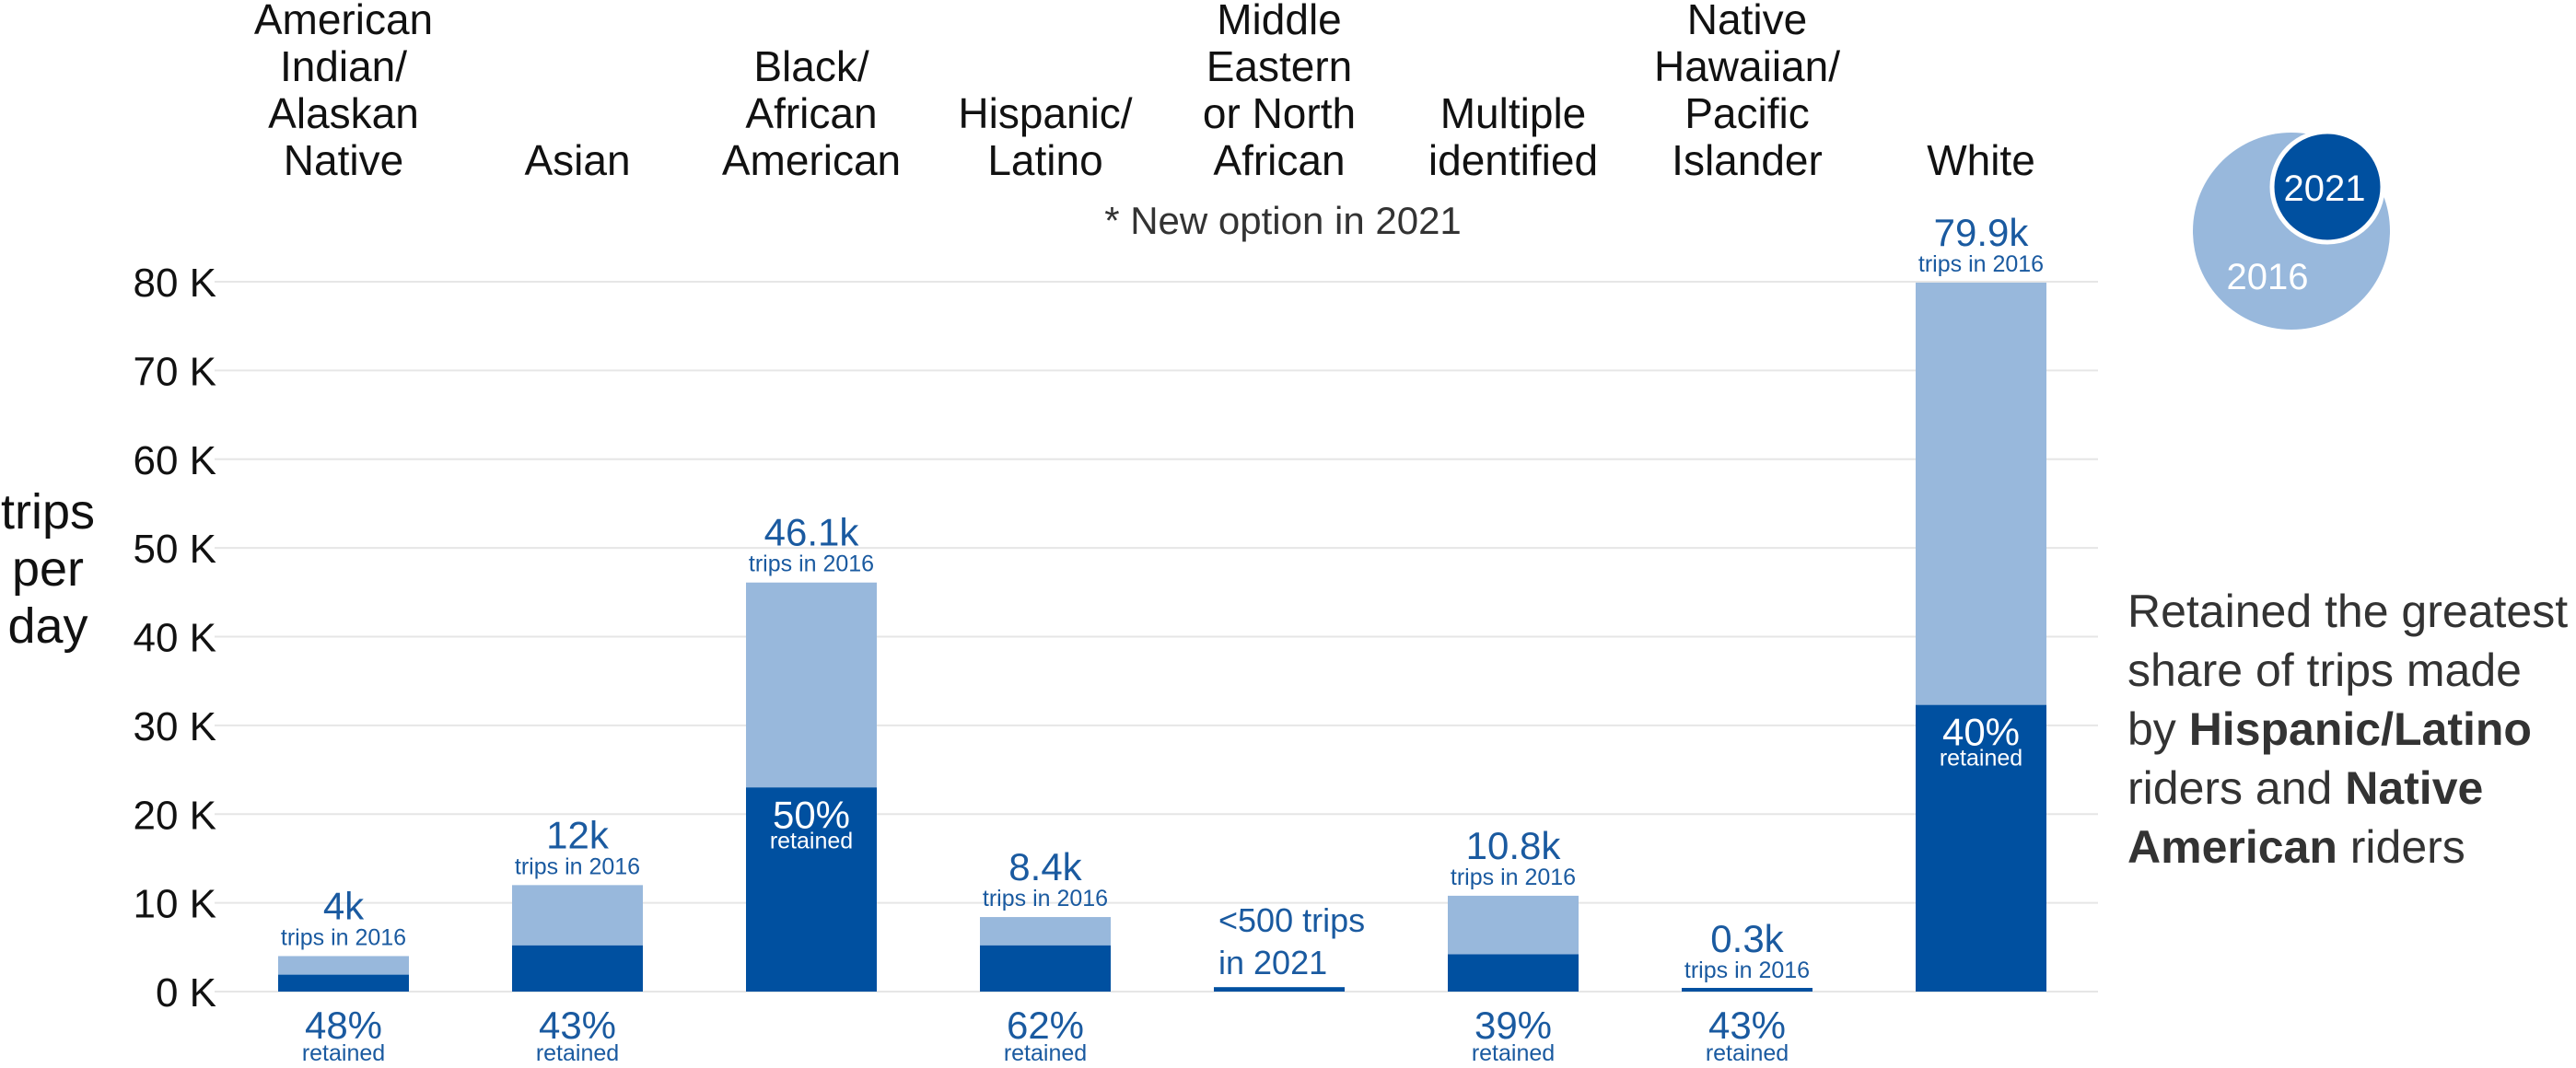  What do you see at coordinates (174, 283) in the screenshot?
I see `y-tick-label: 80 K` at bounding box center [174, 283].